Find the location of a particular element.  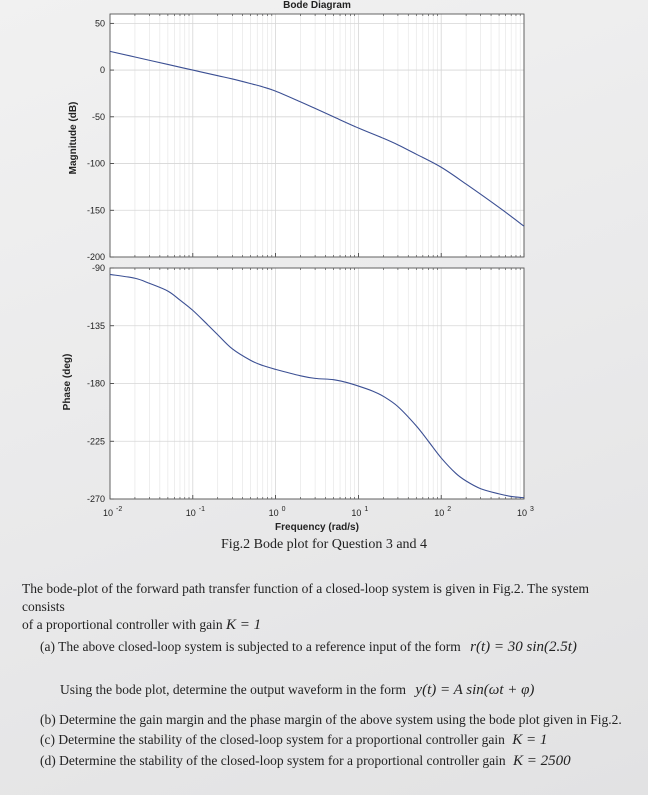

question-a-input: r(t) = 30 sin(2.5t) is located at coordinates (523, 647).